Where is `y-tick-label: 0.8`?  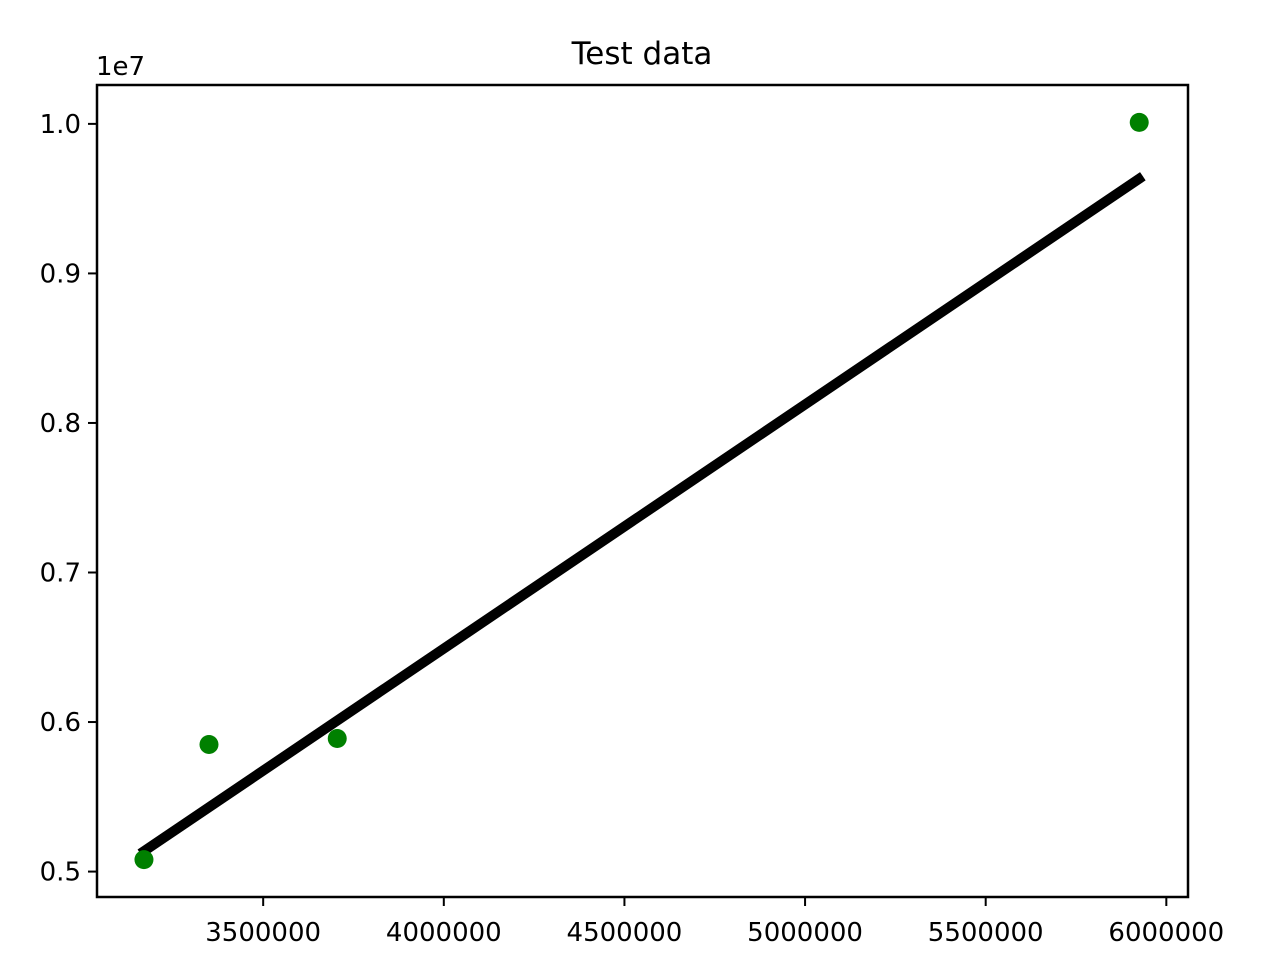
y-tick-label: 0.8 is located at coordinates (60, 424).